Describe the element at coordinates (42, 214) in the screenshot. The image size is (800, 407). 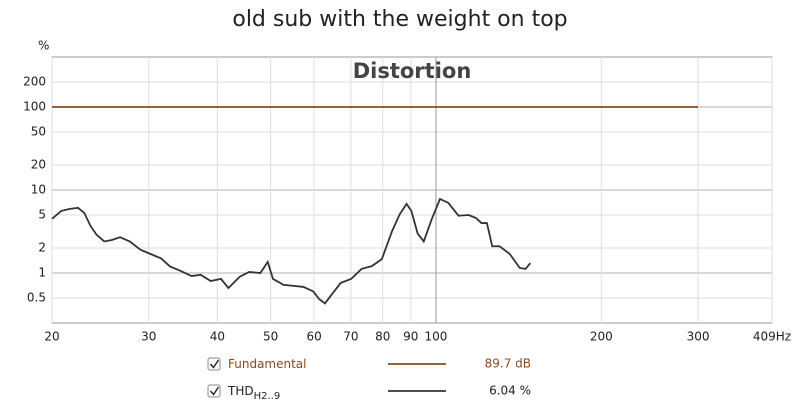
I see `y-tick-label: 5` at that location.